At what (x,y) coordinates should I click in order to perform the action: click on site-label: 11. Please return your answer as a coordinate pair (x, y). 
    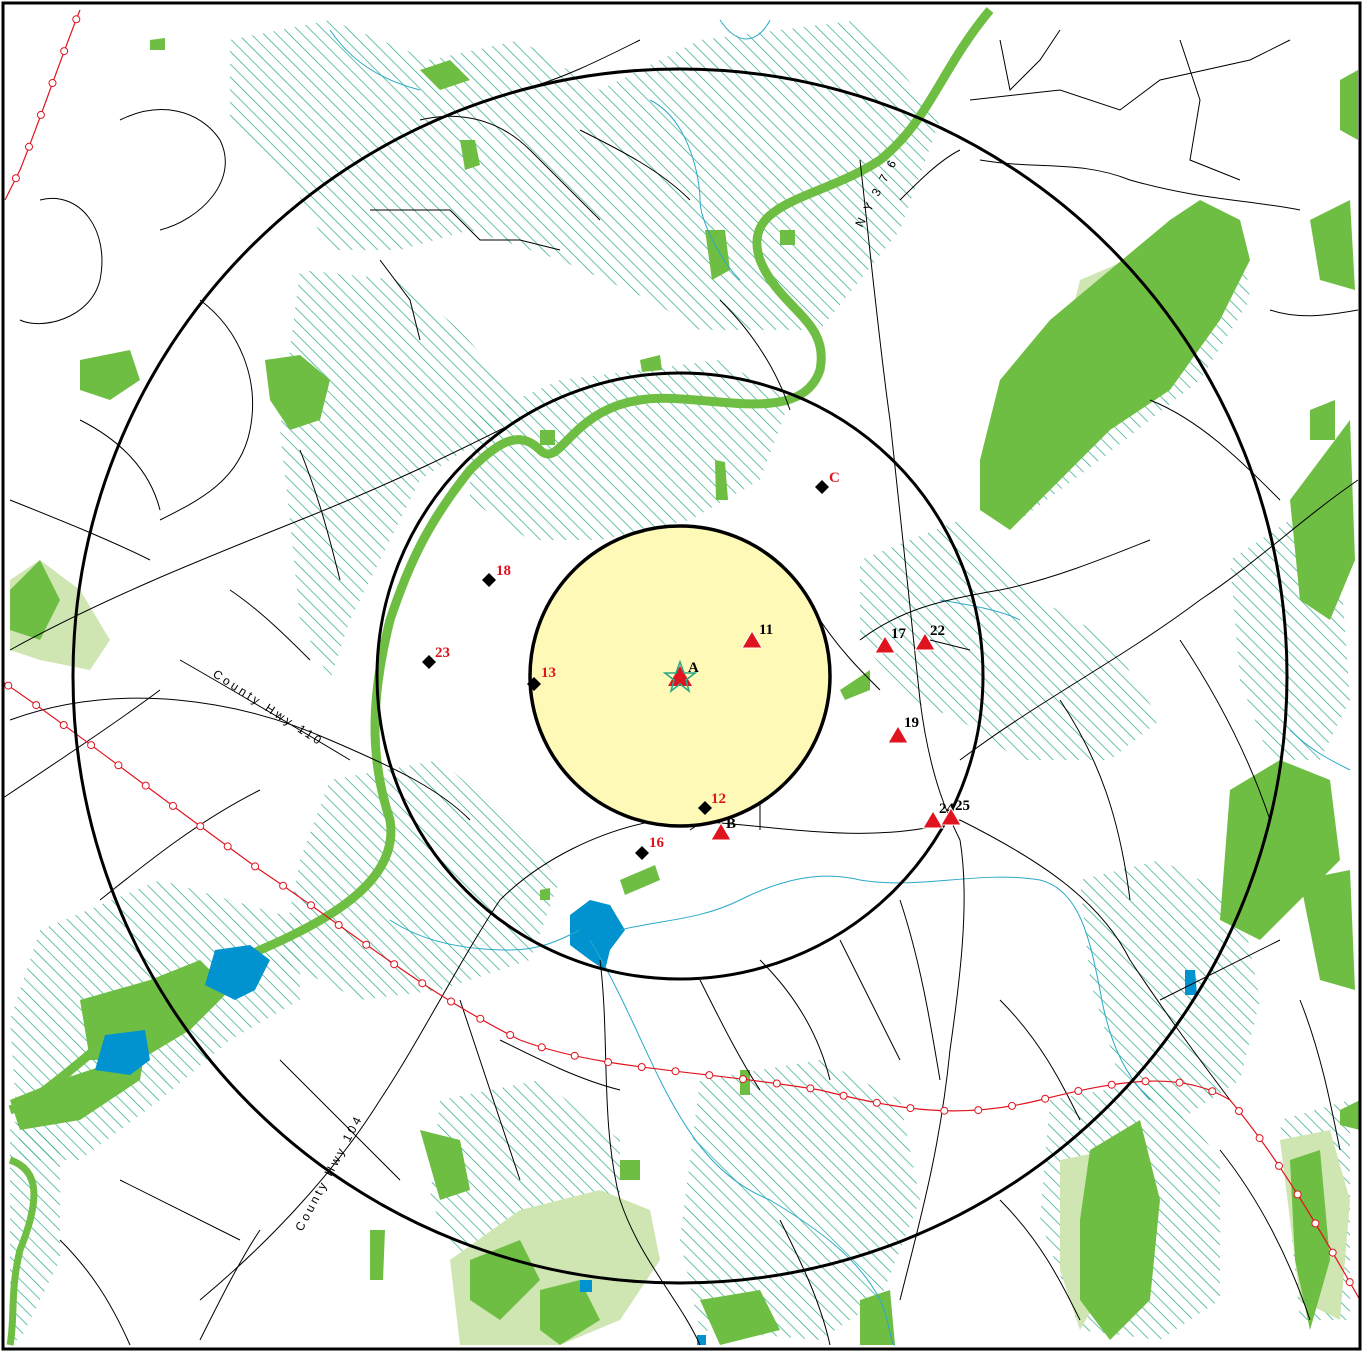
    Looking at the image, I should click on (766, 630).